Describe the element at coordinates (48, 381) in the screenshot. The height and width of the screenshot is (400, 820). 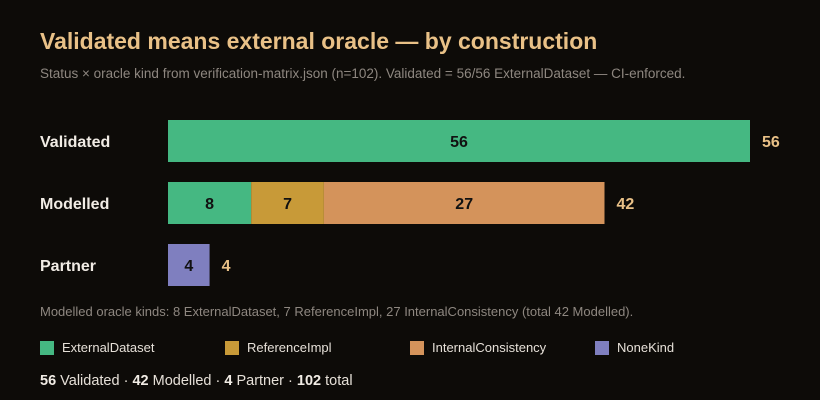
I see `totals-value: 56` at that location.